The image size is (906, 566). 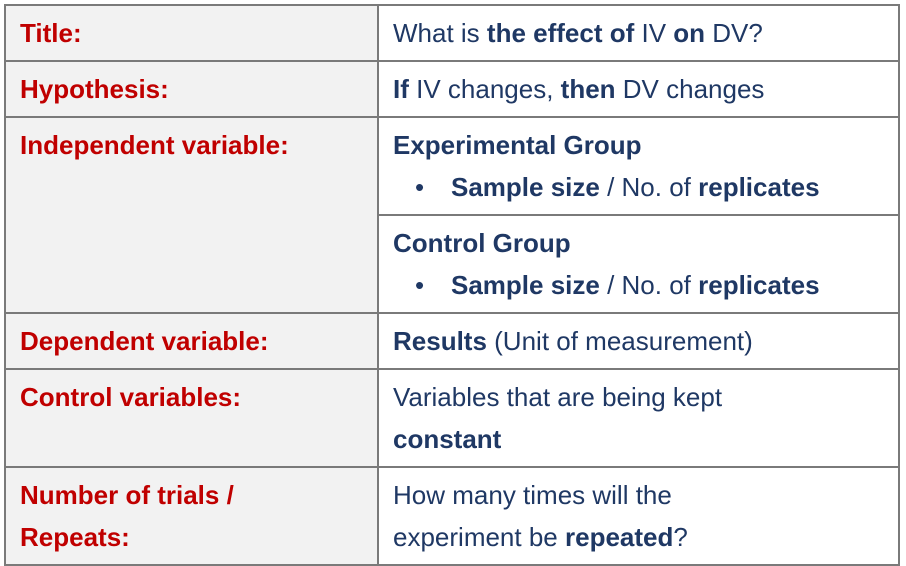 I want to click on label-title: Title:, so click(x=191, y=33).